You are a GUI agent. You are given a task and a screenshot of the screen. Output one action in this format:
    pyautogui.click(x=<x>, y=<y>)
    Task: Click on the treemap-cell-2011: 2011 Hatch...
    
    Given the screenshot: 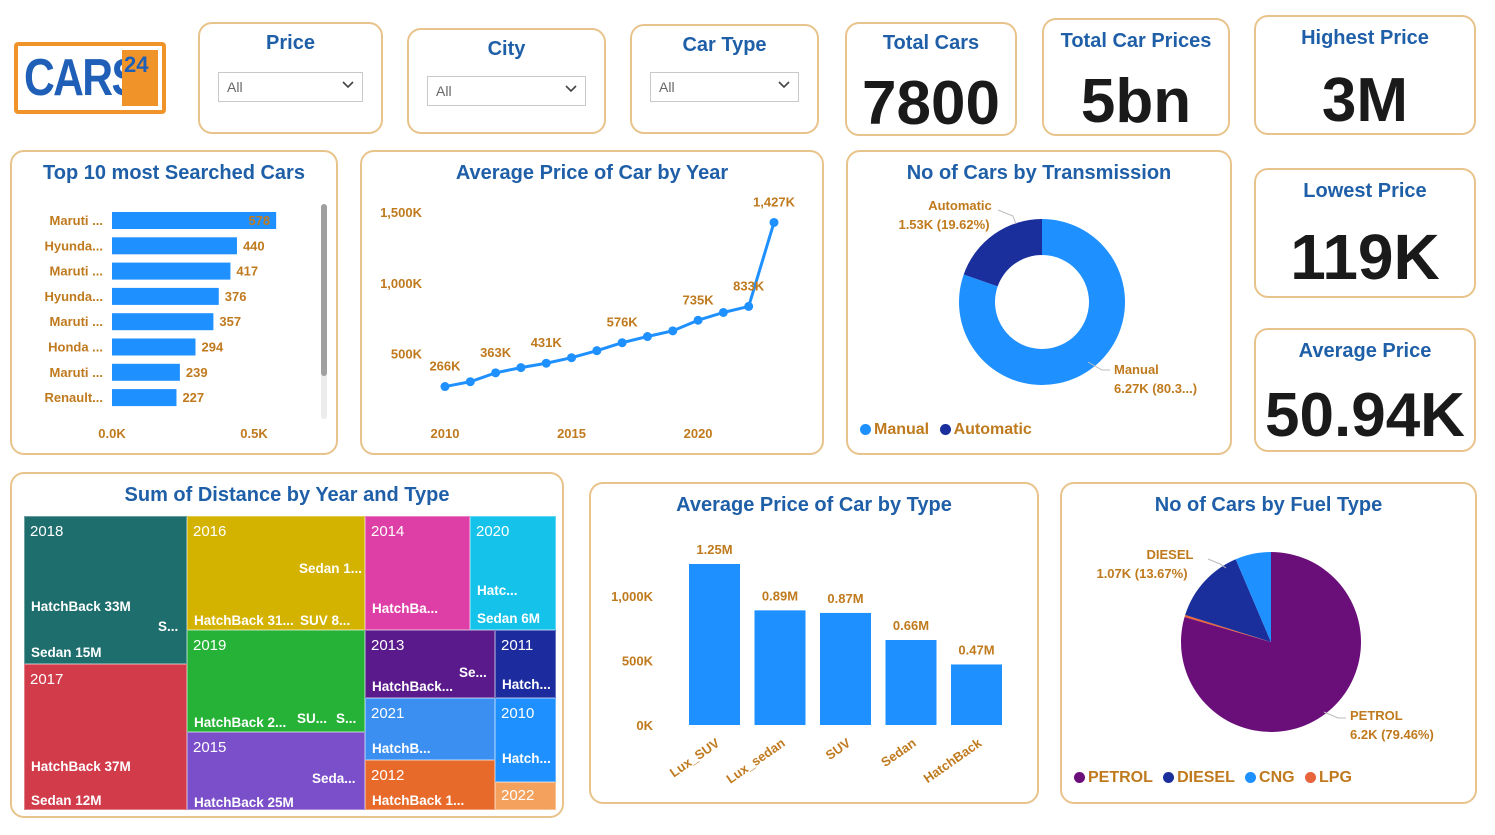 What is the action you would take?
    pyautogui.click(x=525, y=664)
    